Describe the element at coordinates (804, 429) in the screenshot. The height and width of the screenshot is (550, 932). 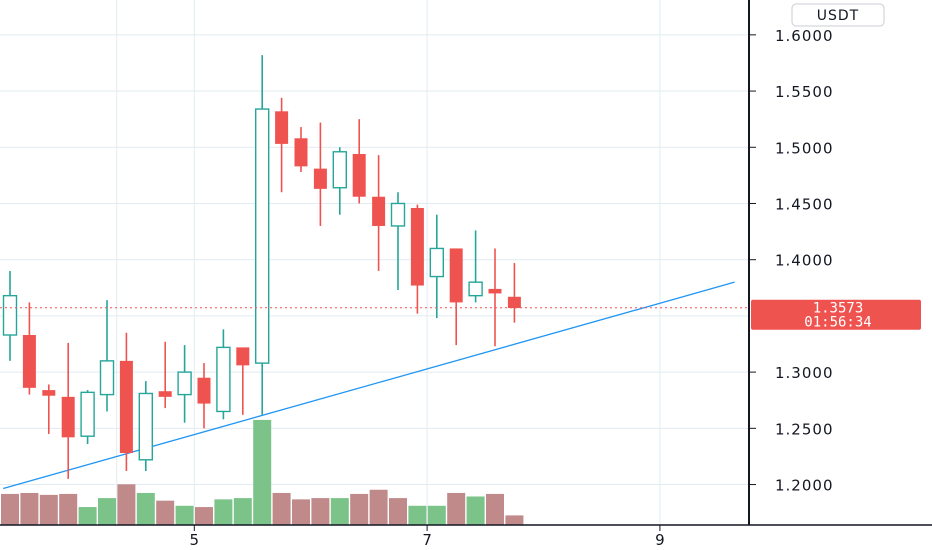
I see `price-tick-label: 1.2500` at that location.